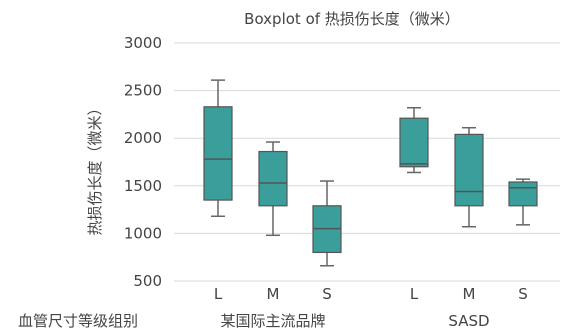  What do you see at coordinates (143, 138) in the screenshot?
I see `y-tick-label: 2000` at bounding box center [143, 138].